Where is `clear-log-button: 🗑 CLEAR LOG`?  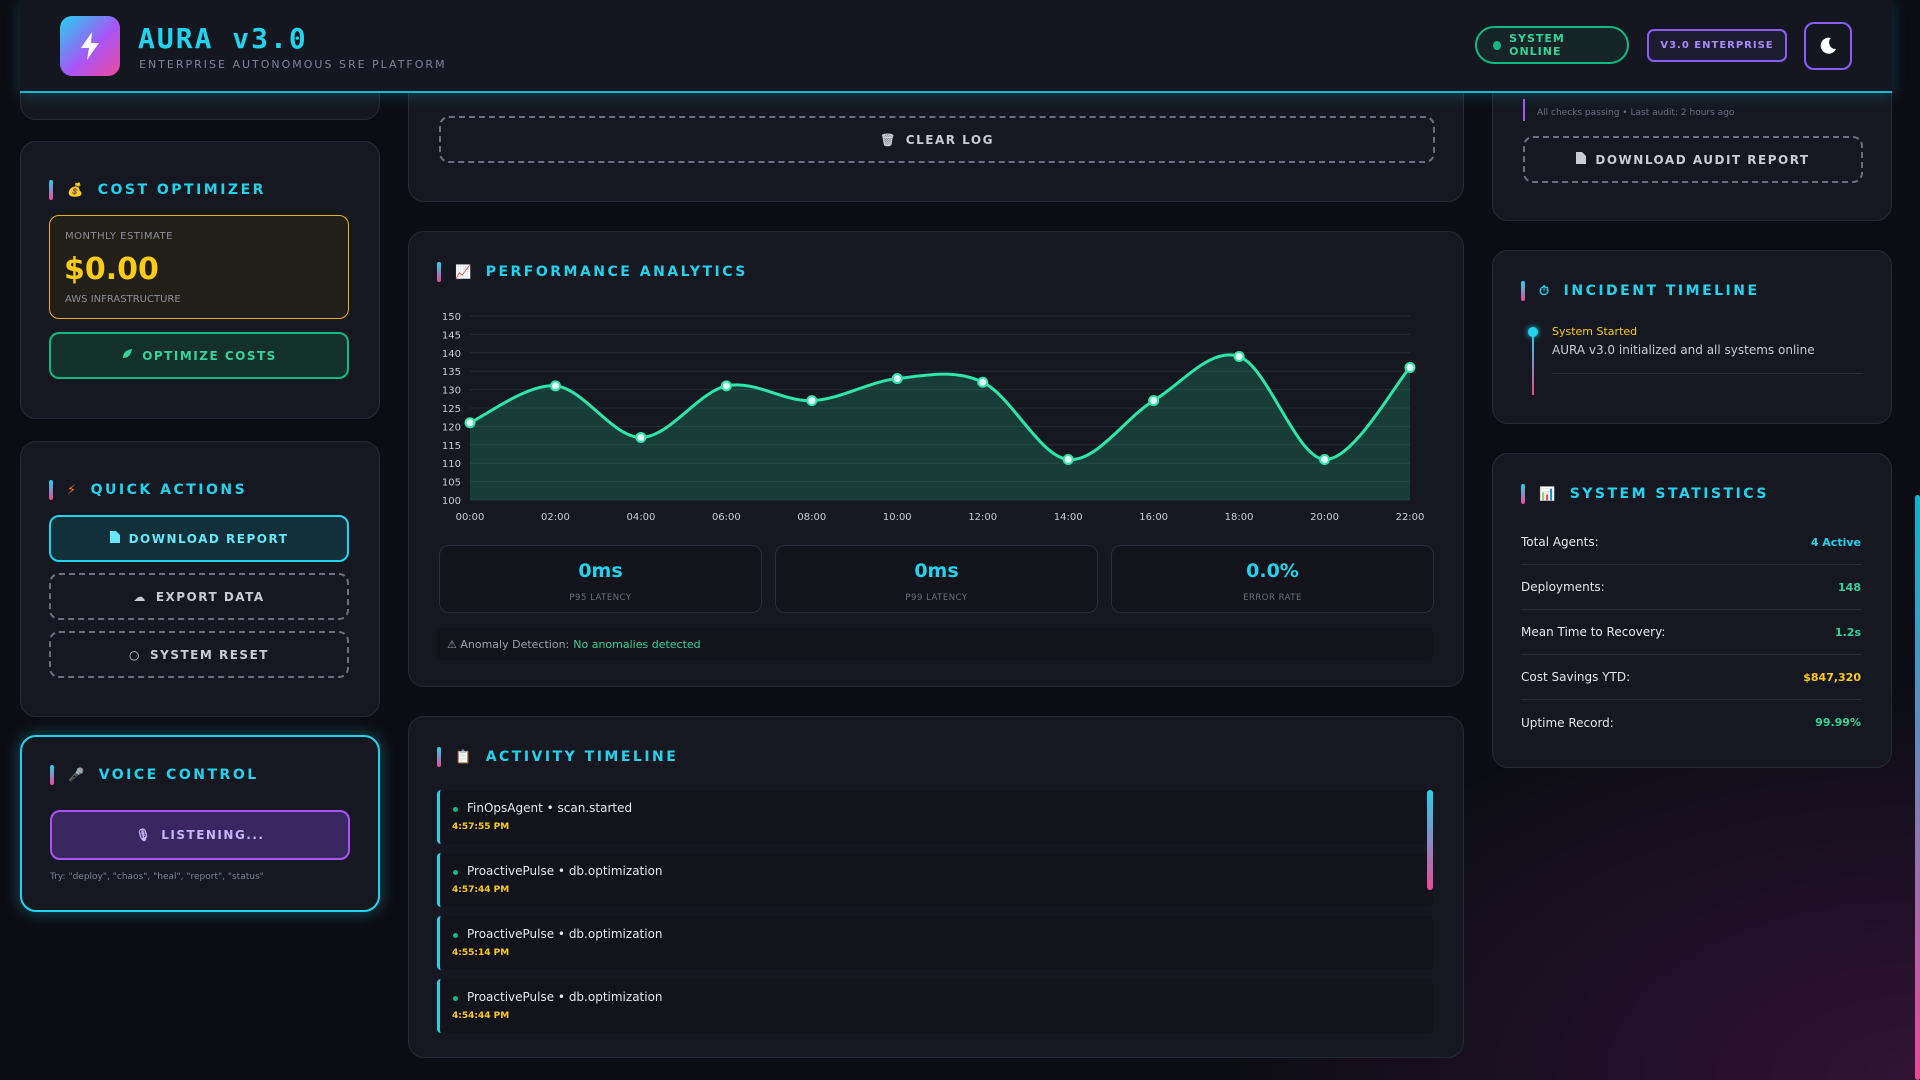 clear-log-button: 🗑 CLEAR LOG is located at coordinates (937, 139).